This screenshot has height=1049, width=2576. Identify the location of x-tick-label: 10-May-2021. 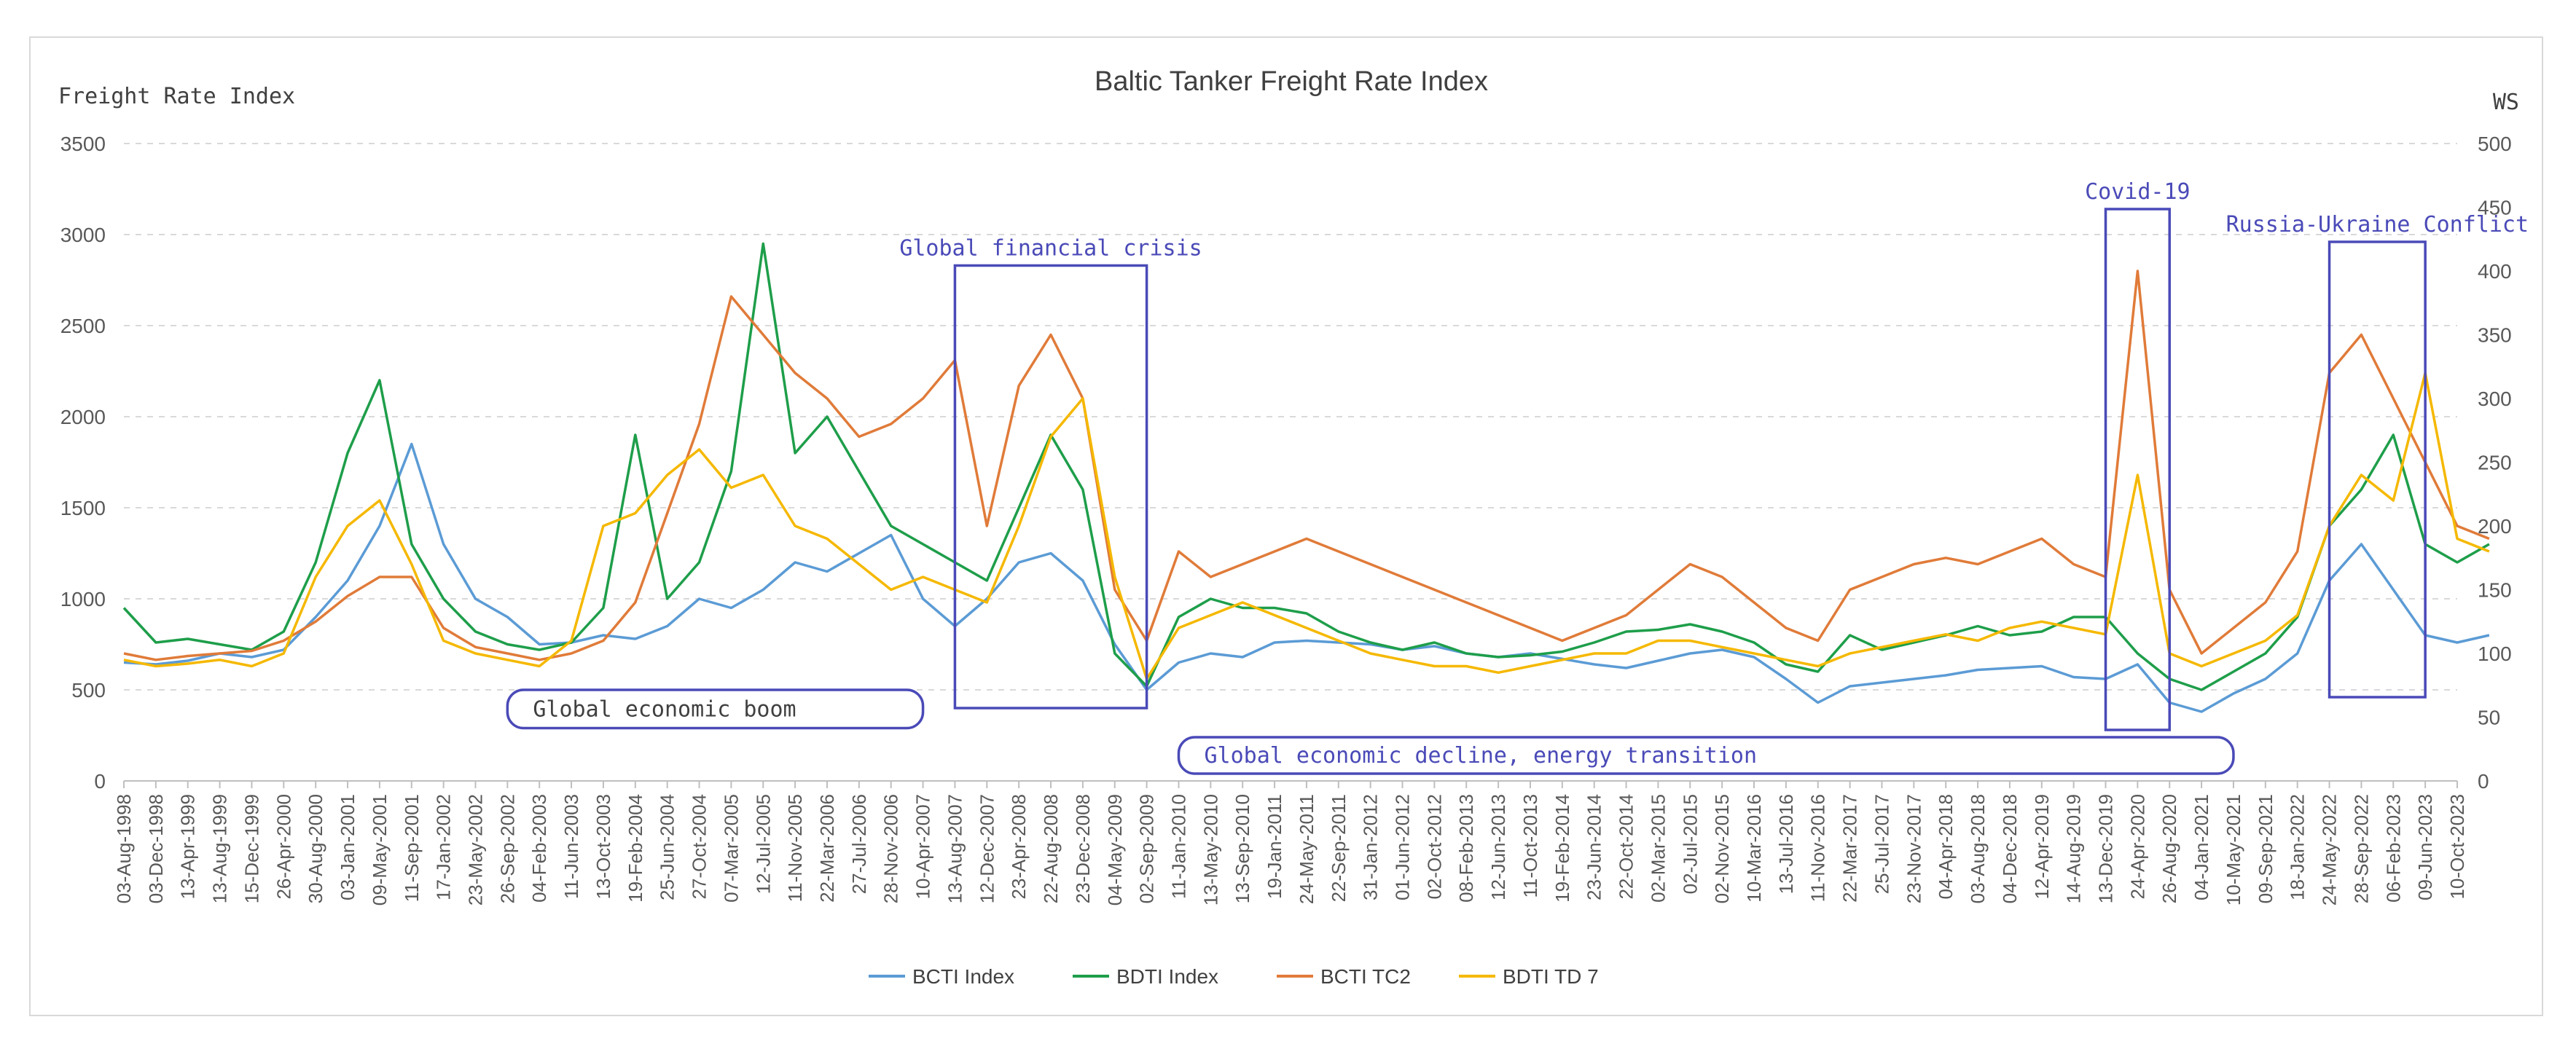
(2233, 849).